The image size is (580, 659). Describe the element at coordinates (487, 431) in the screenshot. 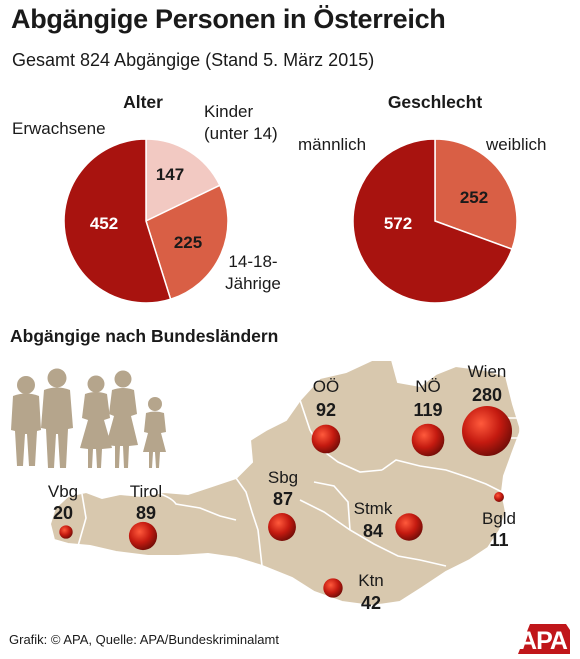

I see `bubble-wien` at that location.